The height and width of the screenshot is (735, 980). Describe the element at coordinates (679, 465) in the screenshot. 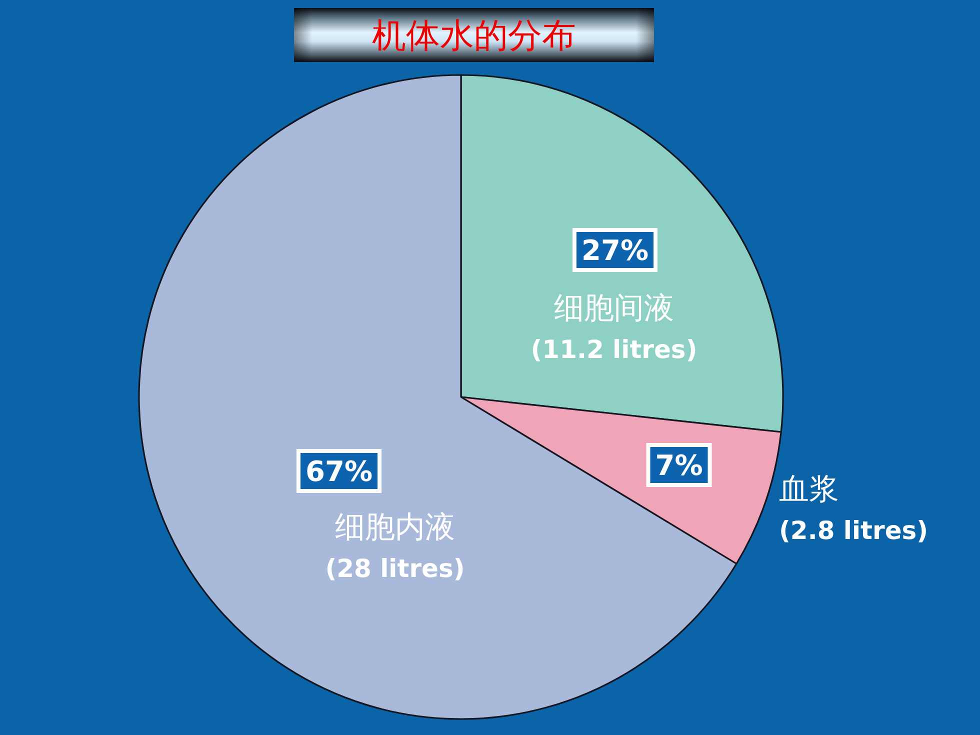

I see `data-label: 7%` at that location.